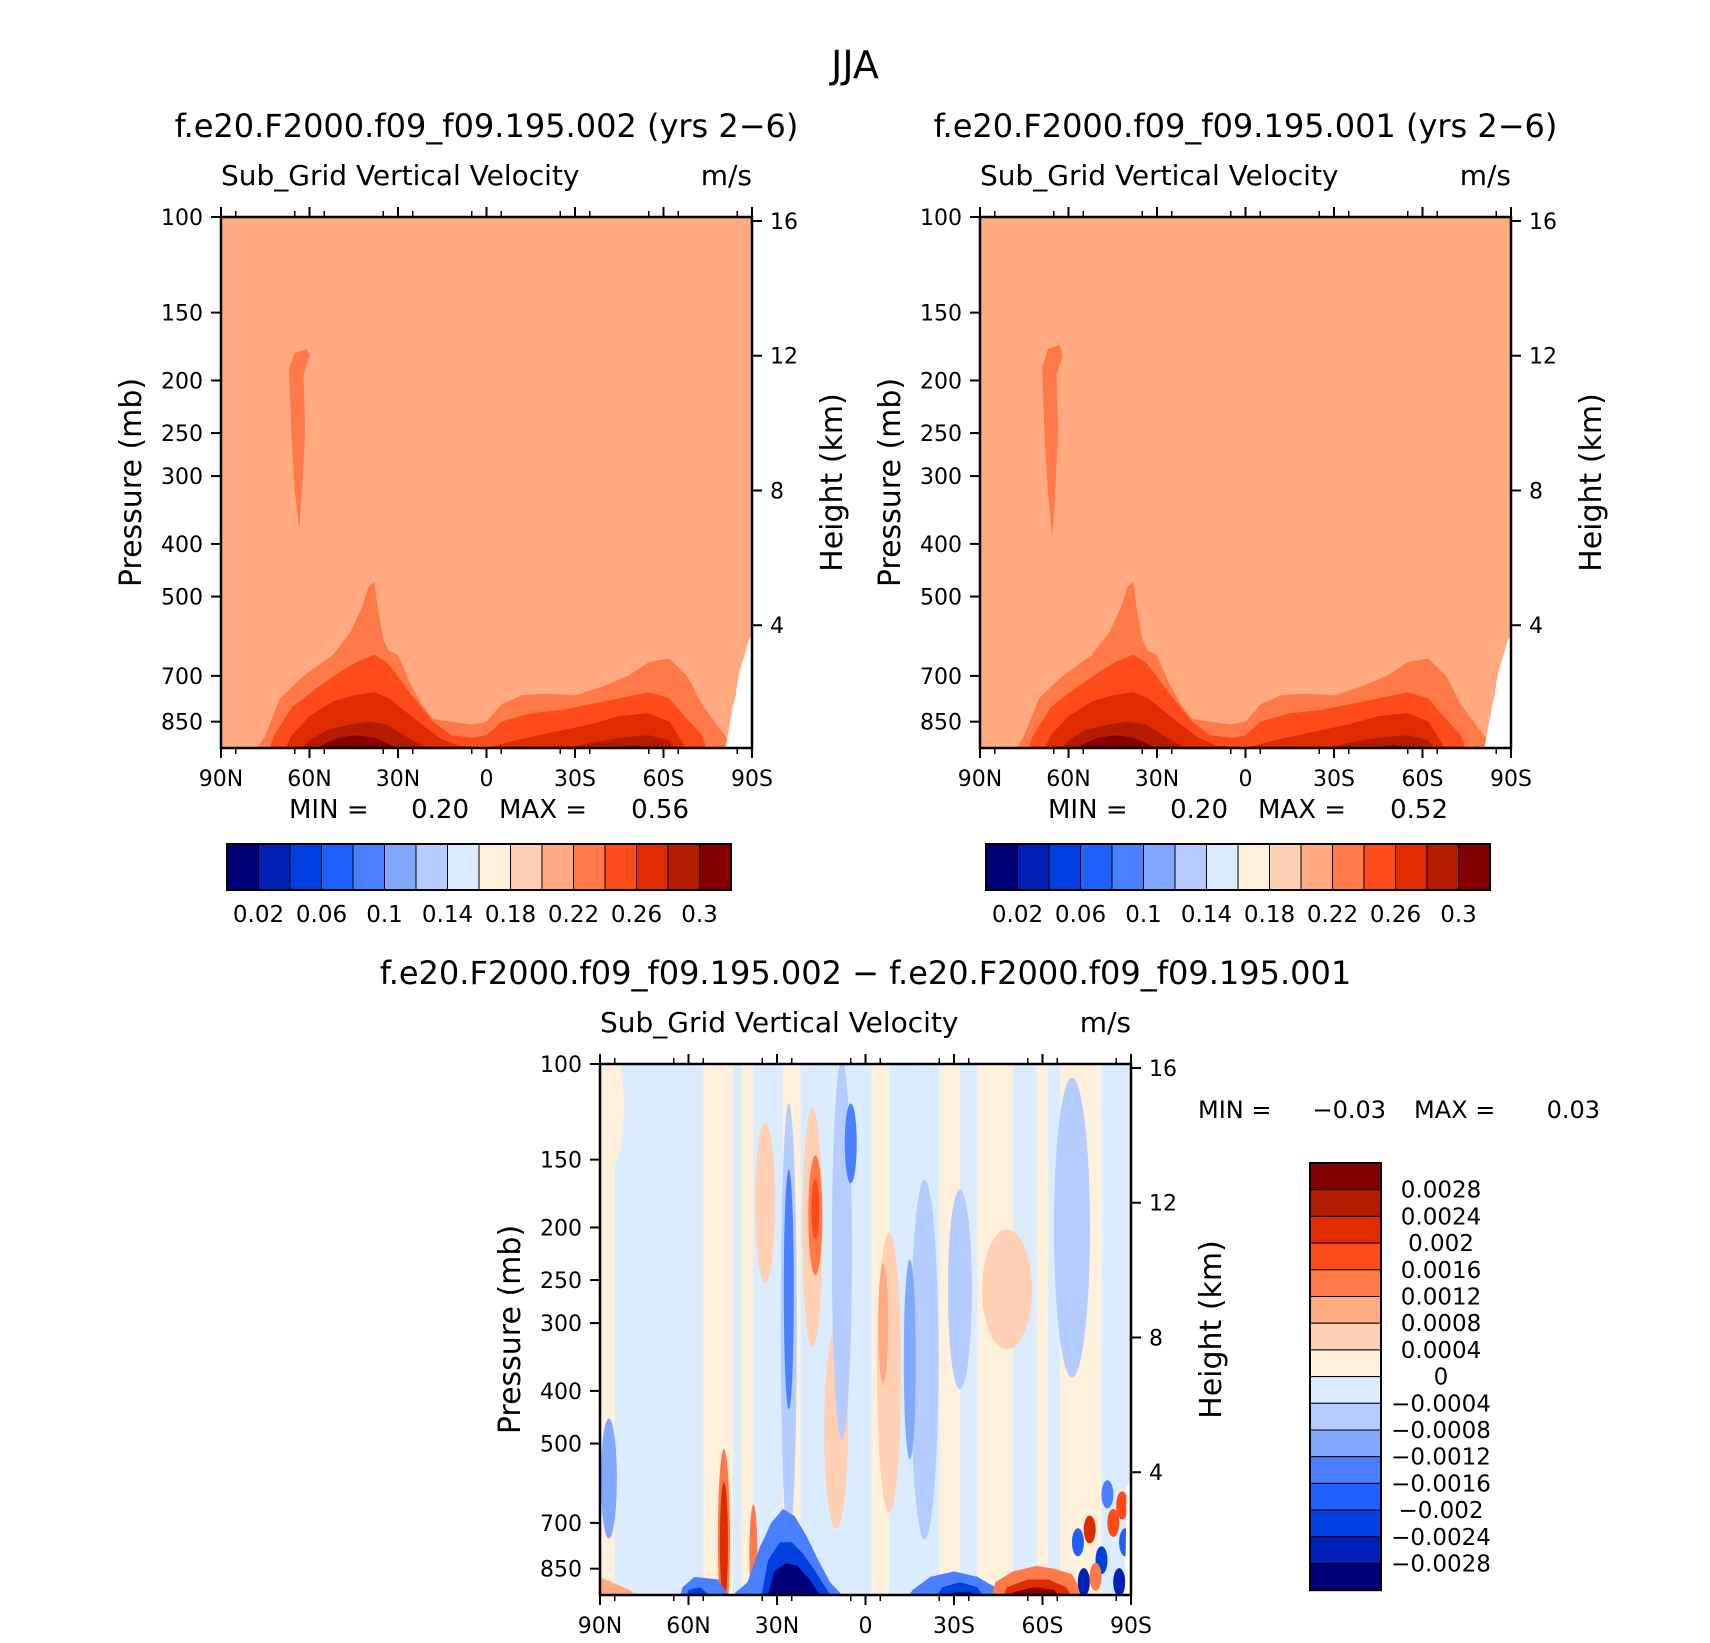 The width and height of the screenshot is (1710, 1643). Describe the element at coordinates (1441, 1538) in the screenshot. I see `colorbar-label: −0.0024` at that location.